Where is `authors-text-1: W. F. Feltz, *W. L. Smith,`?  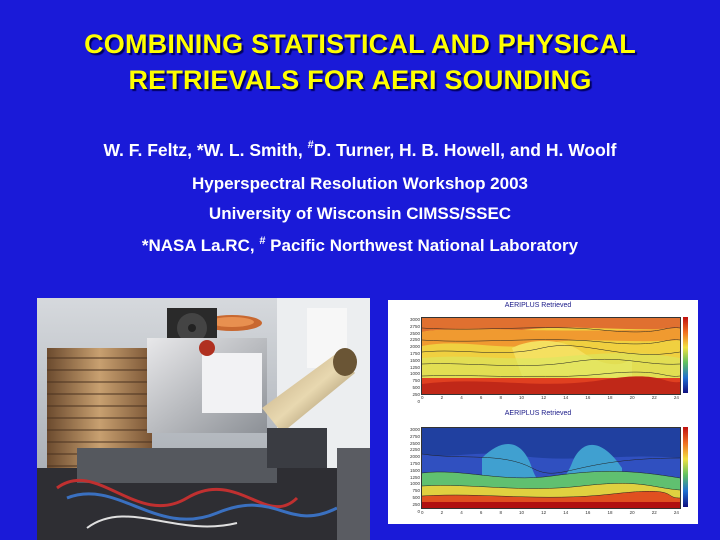 authors-text-1: W. F. Feltz, *W. L. Smith, is located at coordinates (205, 150).